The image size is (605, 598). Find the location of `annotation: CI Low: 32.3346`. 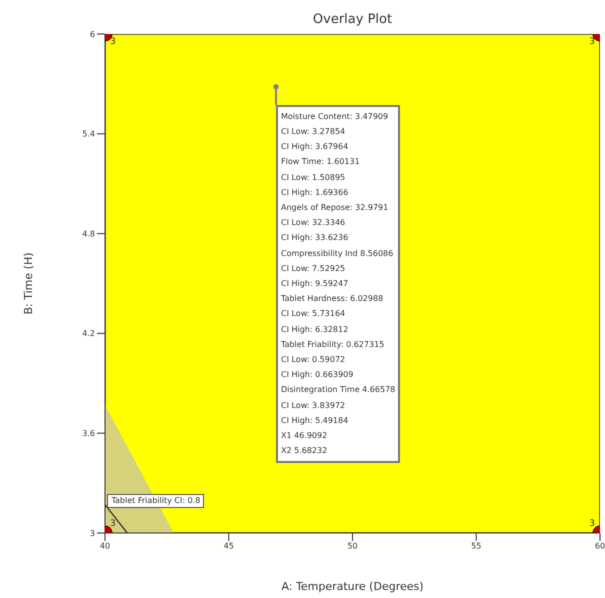

annotation: CI Low: 32.3346 is located at coordinates (313, 223).